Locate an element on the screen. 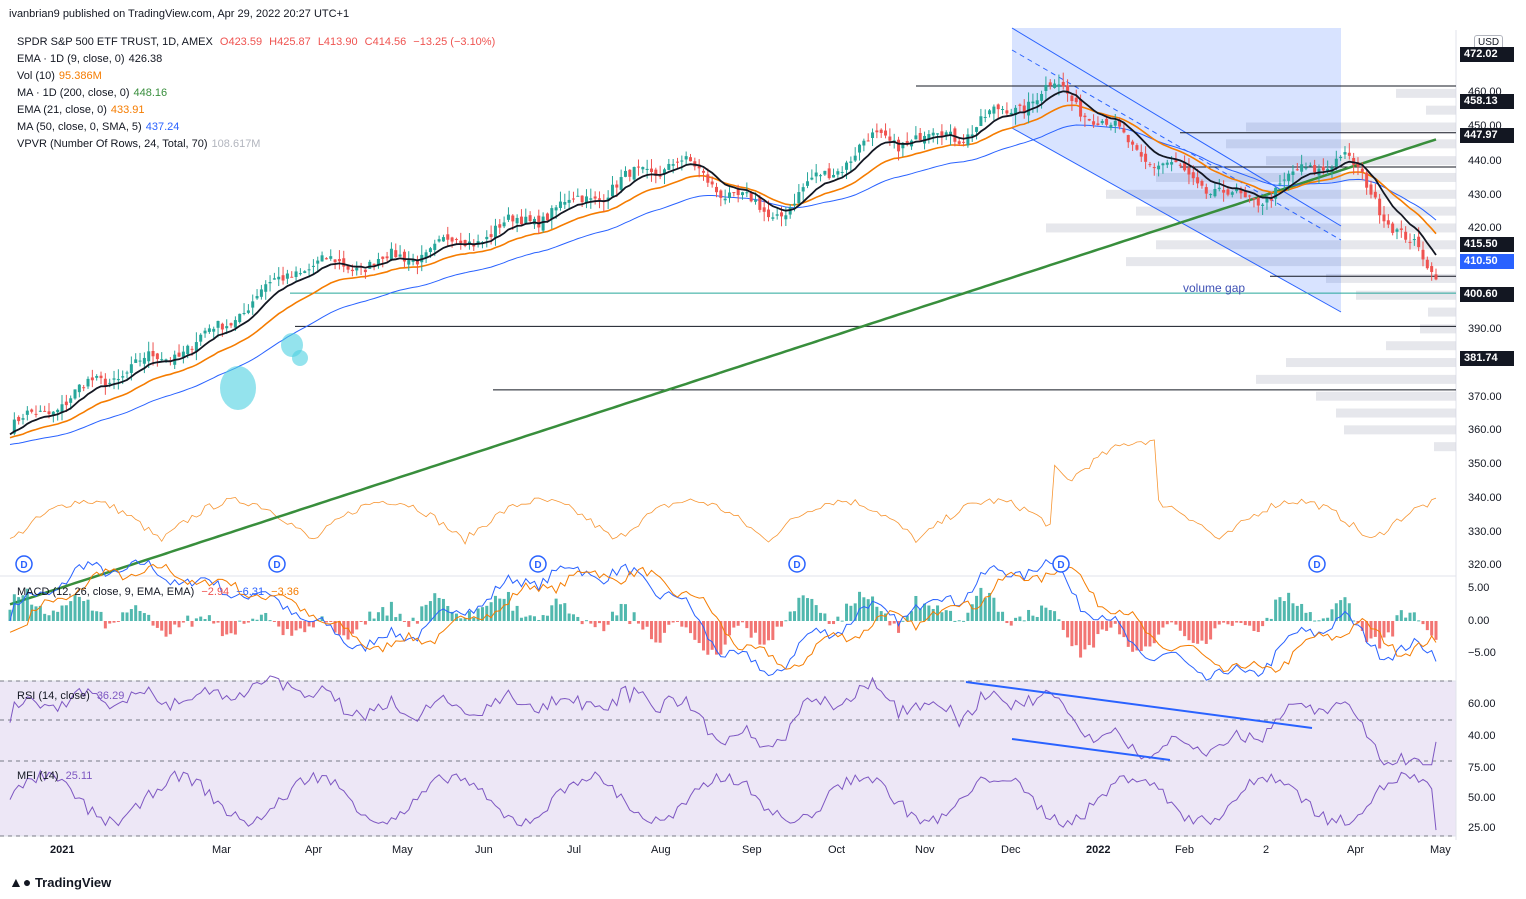 The image size is (1526, 899). legend-ma50: MA (50, close, 0, SMA, 5) 437.24 is located at coordinates (98, 127).